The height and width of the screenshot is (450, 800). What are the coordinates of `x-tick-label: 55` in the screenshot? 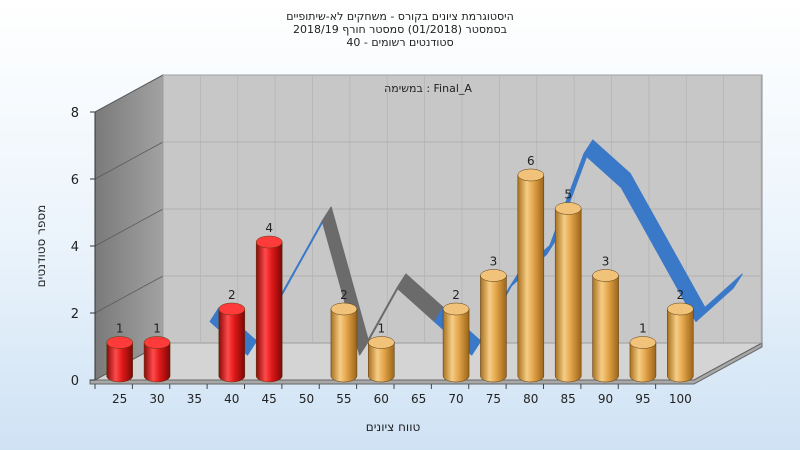 It's located at (343, 399).